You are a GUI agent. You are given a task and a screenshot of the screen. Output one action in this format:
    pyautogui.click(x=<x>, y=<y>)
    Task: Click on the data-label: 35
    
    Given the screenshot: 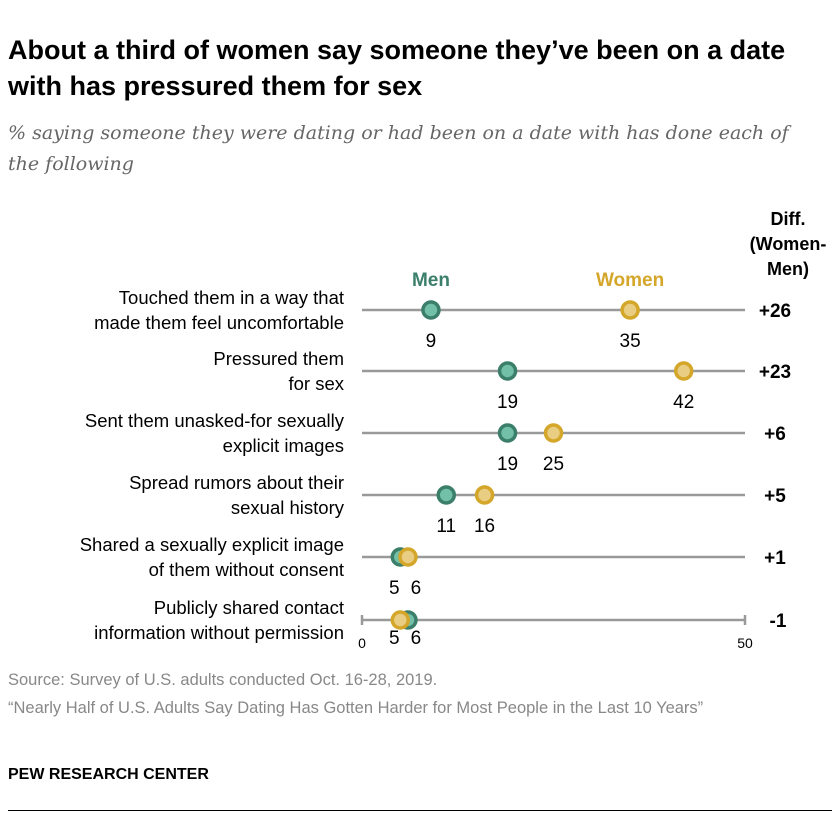 What is the action you would take?
    pyautogui.click(x=630, y=341)
    